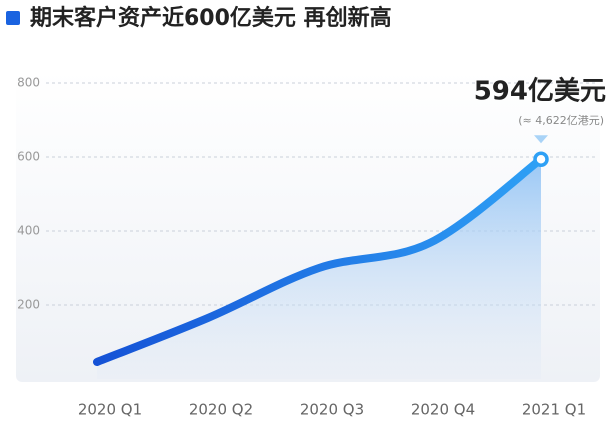 The width and height of the screenshot is (612, 426). I want to click on annotation: (≈ 4,622亿港元), so click(561, 120).